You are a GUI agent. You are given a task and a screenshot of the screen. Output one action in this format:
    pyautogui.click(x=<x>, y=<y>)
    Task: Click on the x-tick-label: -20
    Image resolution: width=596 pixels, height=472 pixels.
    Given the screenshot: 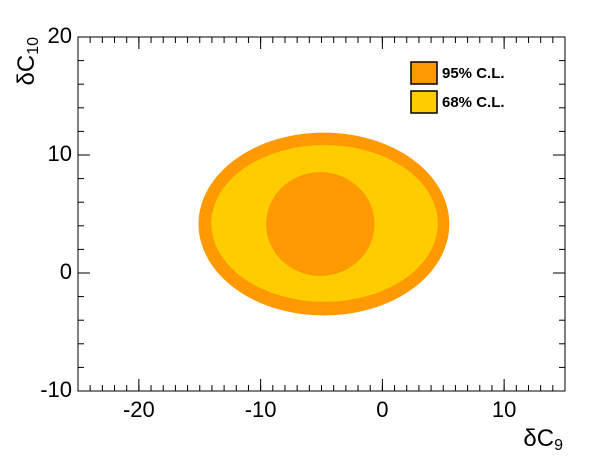 What is the action you would take?
    pyautogui.click(x=139, y=409)
    